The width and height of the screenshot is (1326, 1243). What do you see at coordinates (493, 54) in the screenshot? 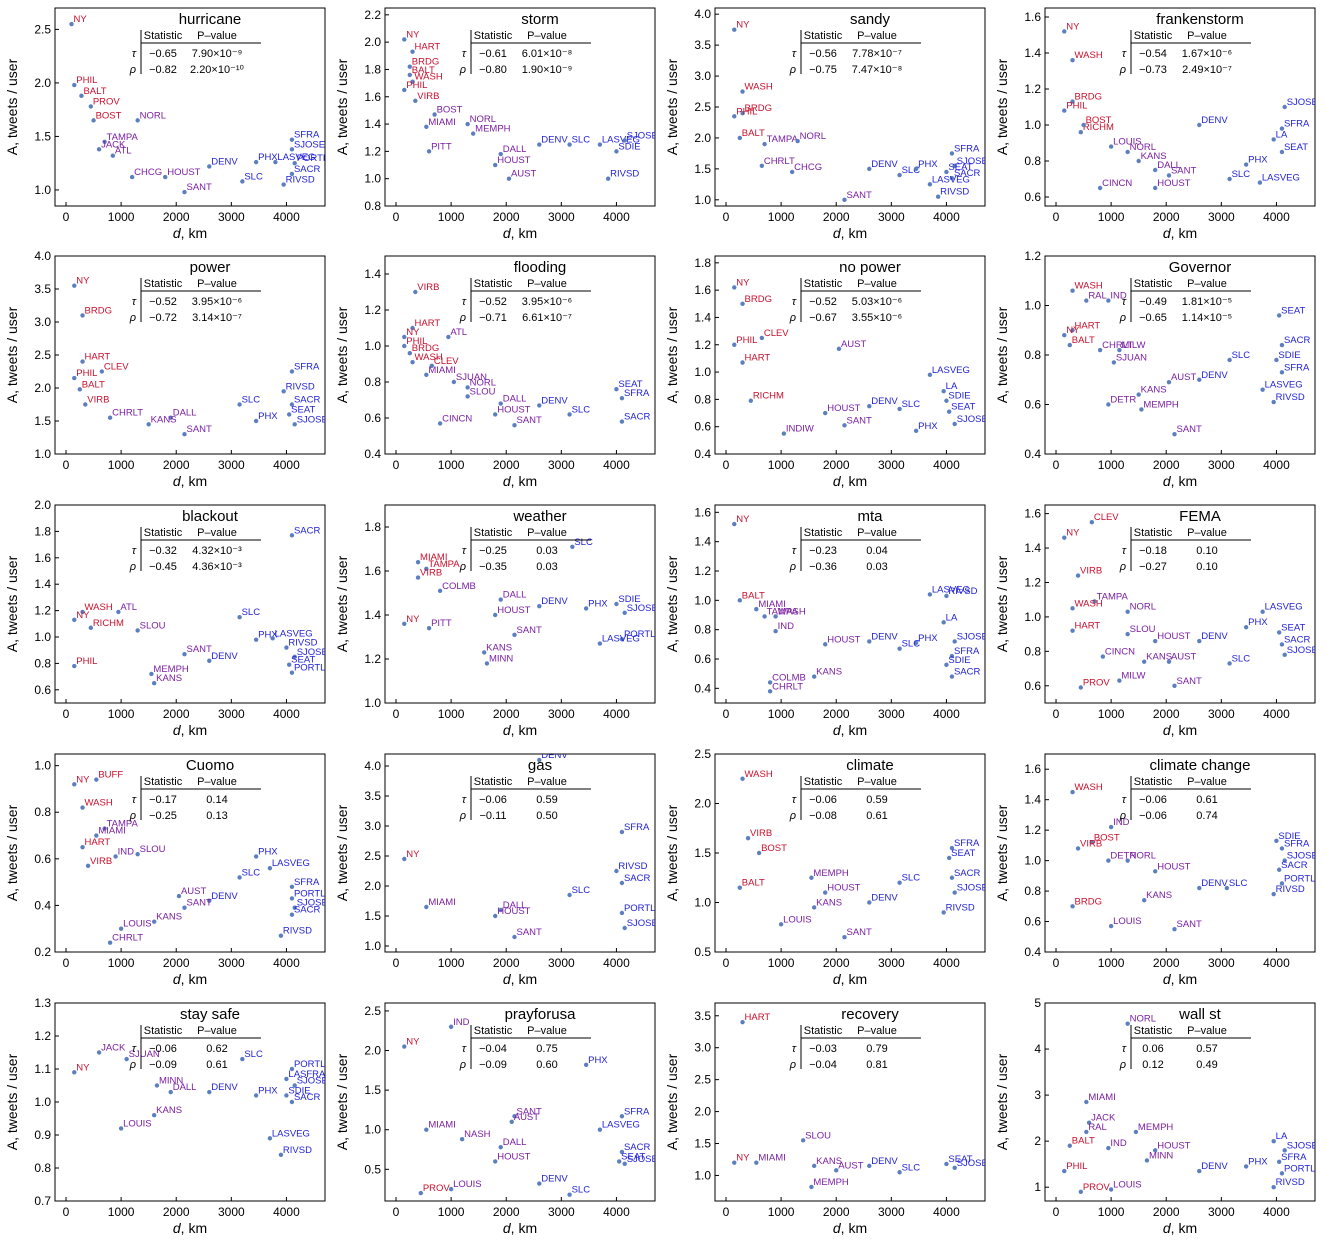
I see `tau-statistic: −0.61` at bounding box center [493, 54].